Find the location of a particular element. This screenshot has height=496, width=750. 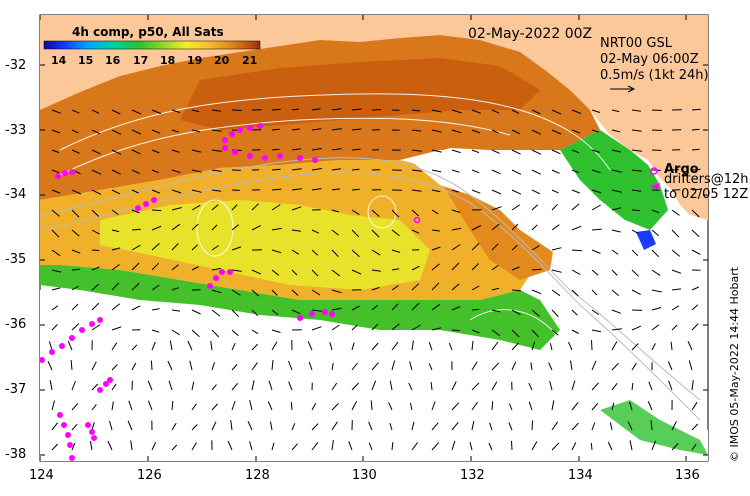

colorbar-tick: 16 is located at coordinates (113, 60).